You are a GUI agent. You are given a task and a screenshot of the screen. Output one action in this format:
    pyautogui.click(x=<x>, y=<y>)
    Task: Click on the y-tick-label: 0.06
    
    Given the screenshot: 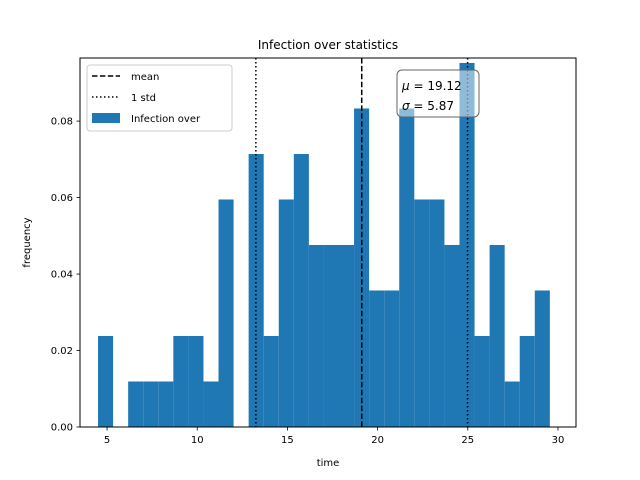 What is the action you would take?
    pyautogui.click(x=62, y=198)
    